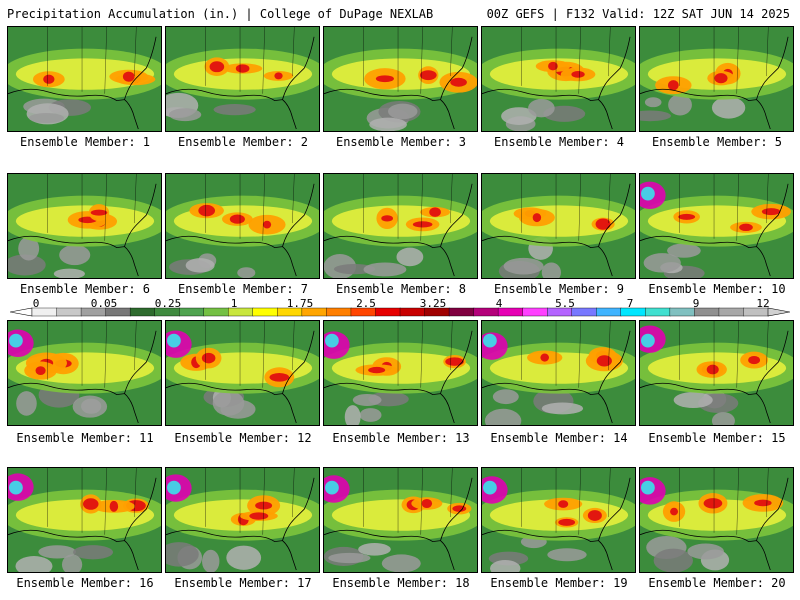 The width and height of the screenshot is (800, 600). I want to click on colorbar-min-arrow, so click(21, 312).